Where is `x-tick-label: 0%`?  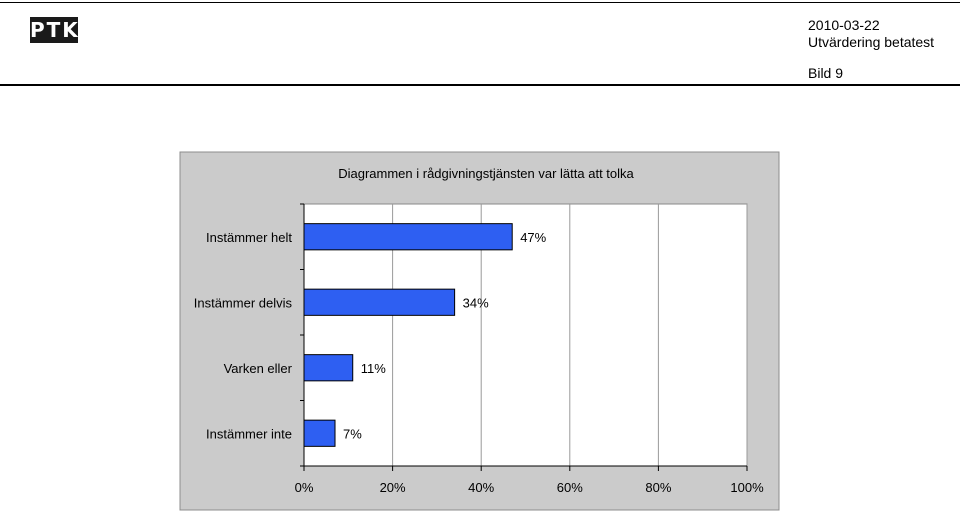
x-tick-label: 0% is located at coordinates (304, 487).